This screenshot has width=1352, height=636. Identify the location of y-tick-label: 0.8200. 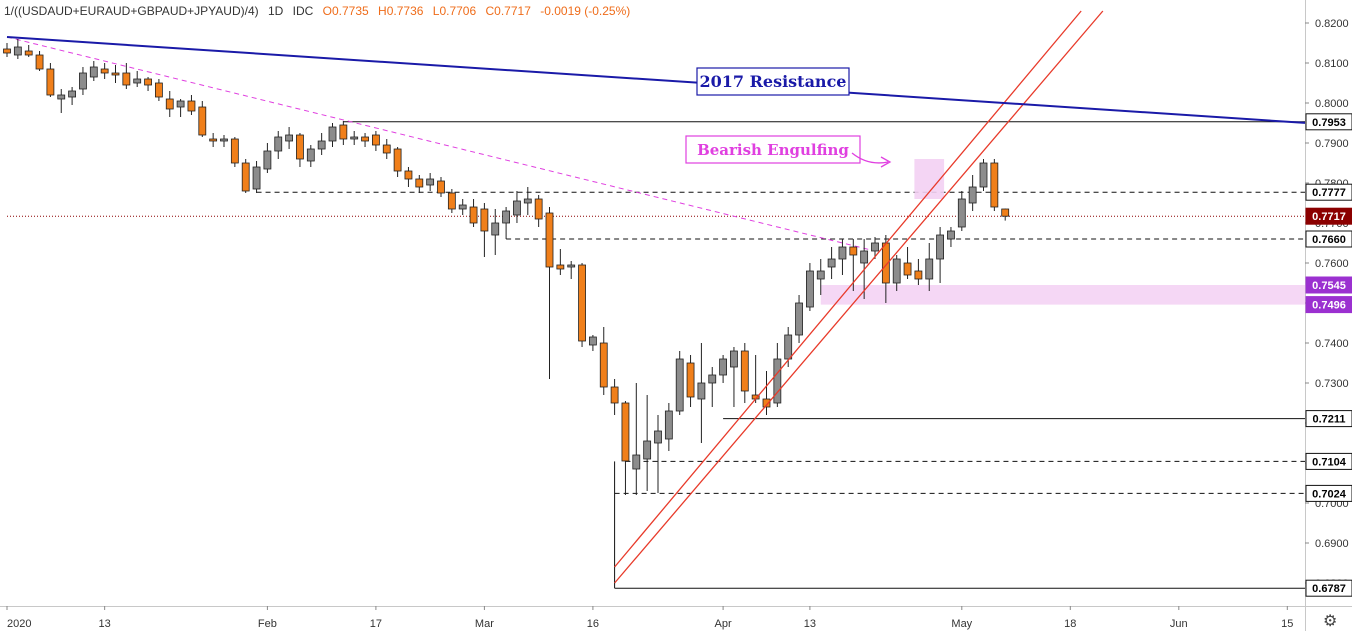
(1332, 24).